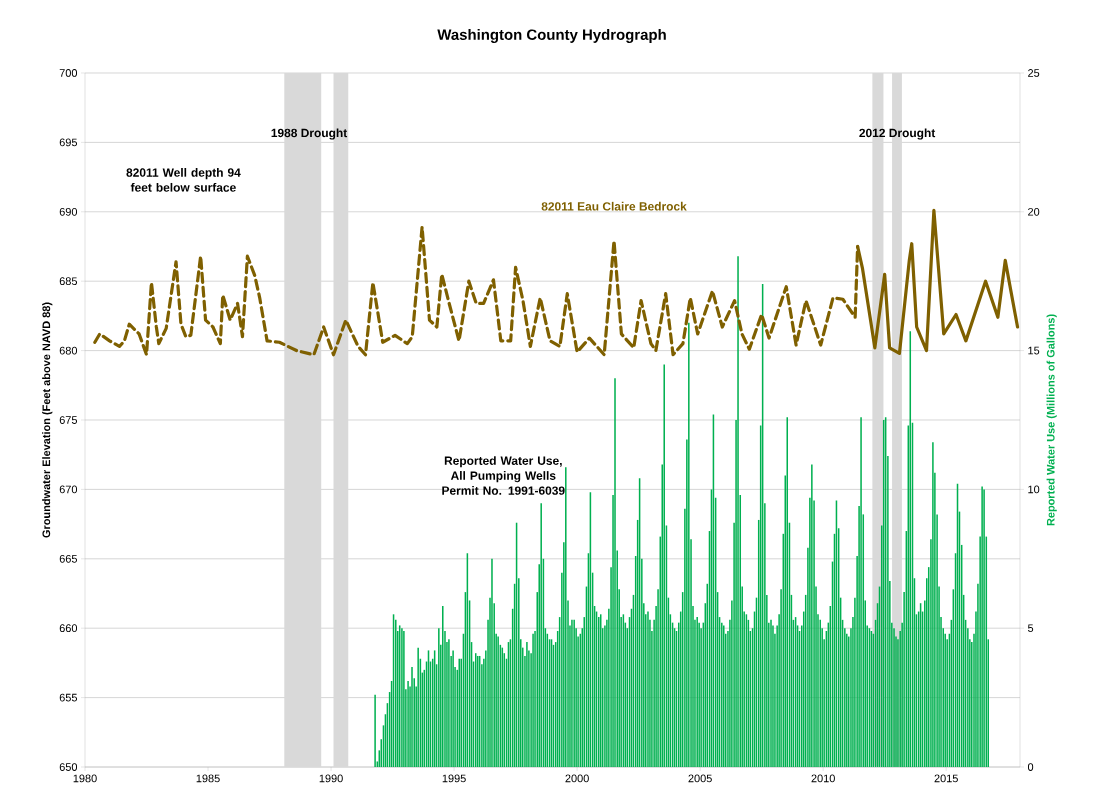 The image size is (1099, 802). I want to click on y-tick-label: 685, so click(68, 281).